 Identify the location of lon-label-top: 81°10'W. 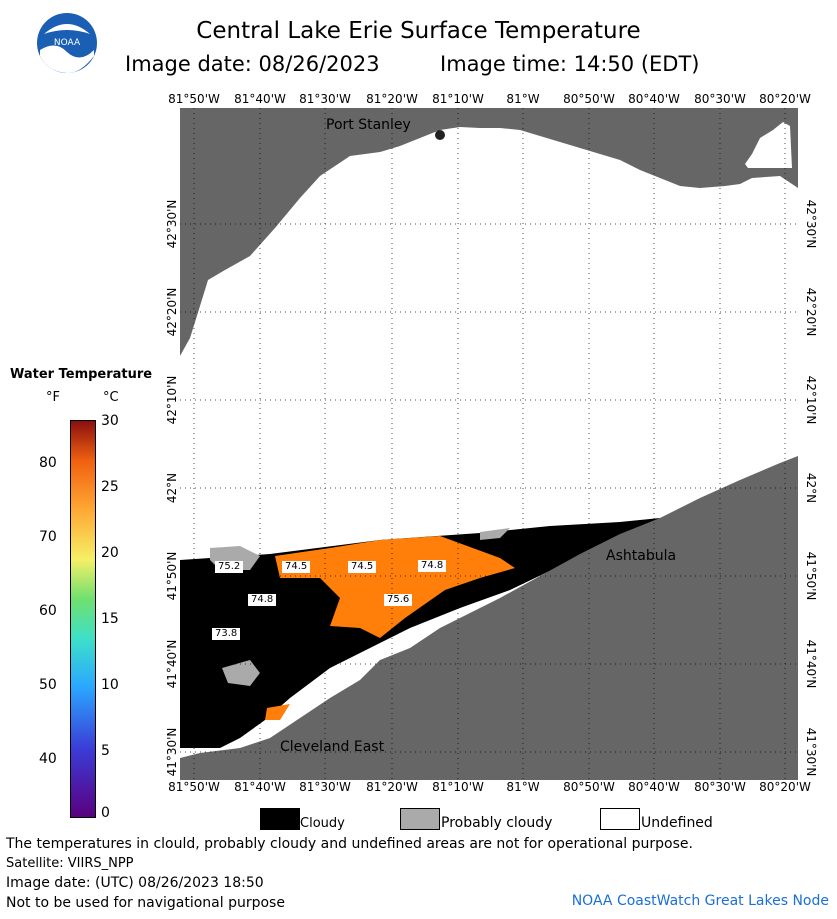
(458, 99).